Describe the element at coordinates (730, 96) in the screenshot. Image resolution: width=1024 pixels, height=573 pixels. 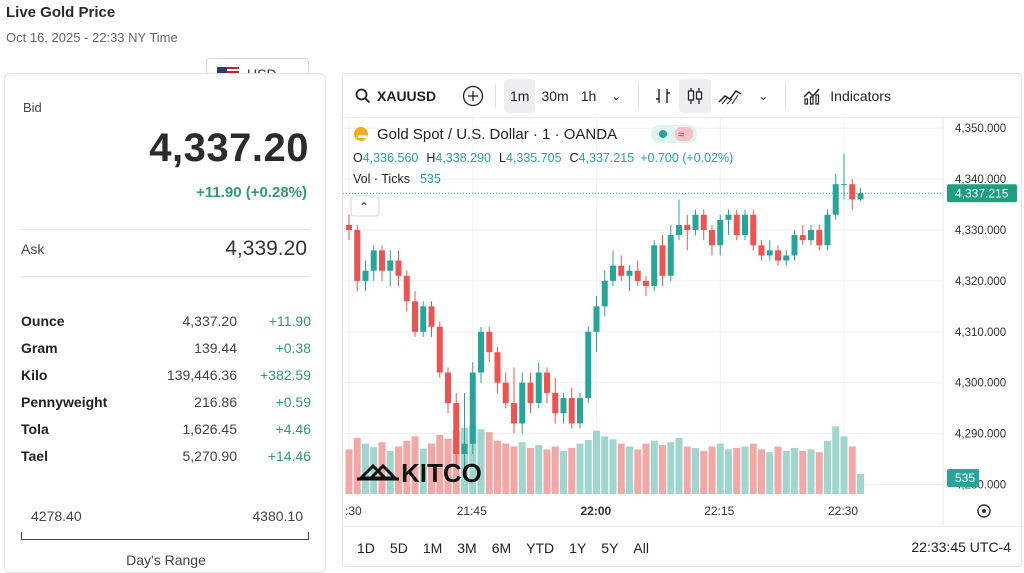
I see `area-chart-type-button` at that location.